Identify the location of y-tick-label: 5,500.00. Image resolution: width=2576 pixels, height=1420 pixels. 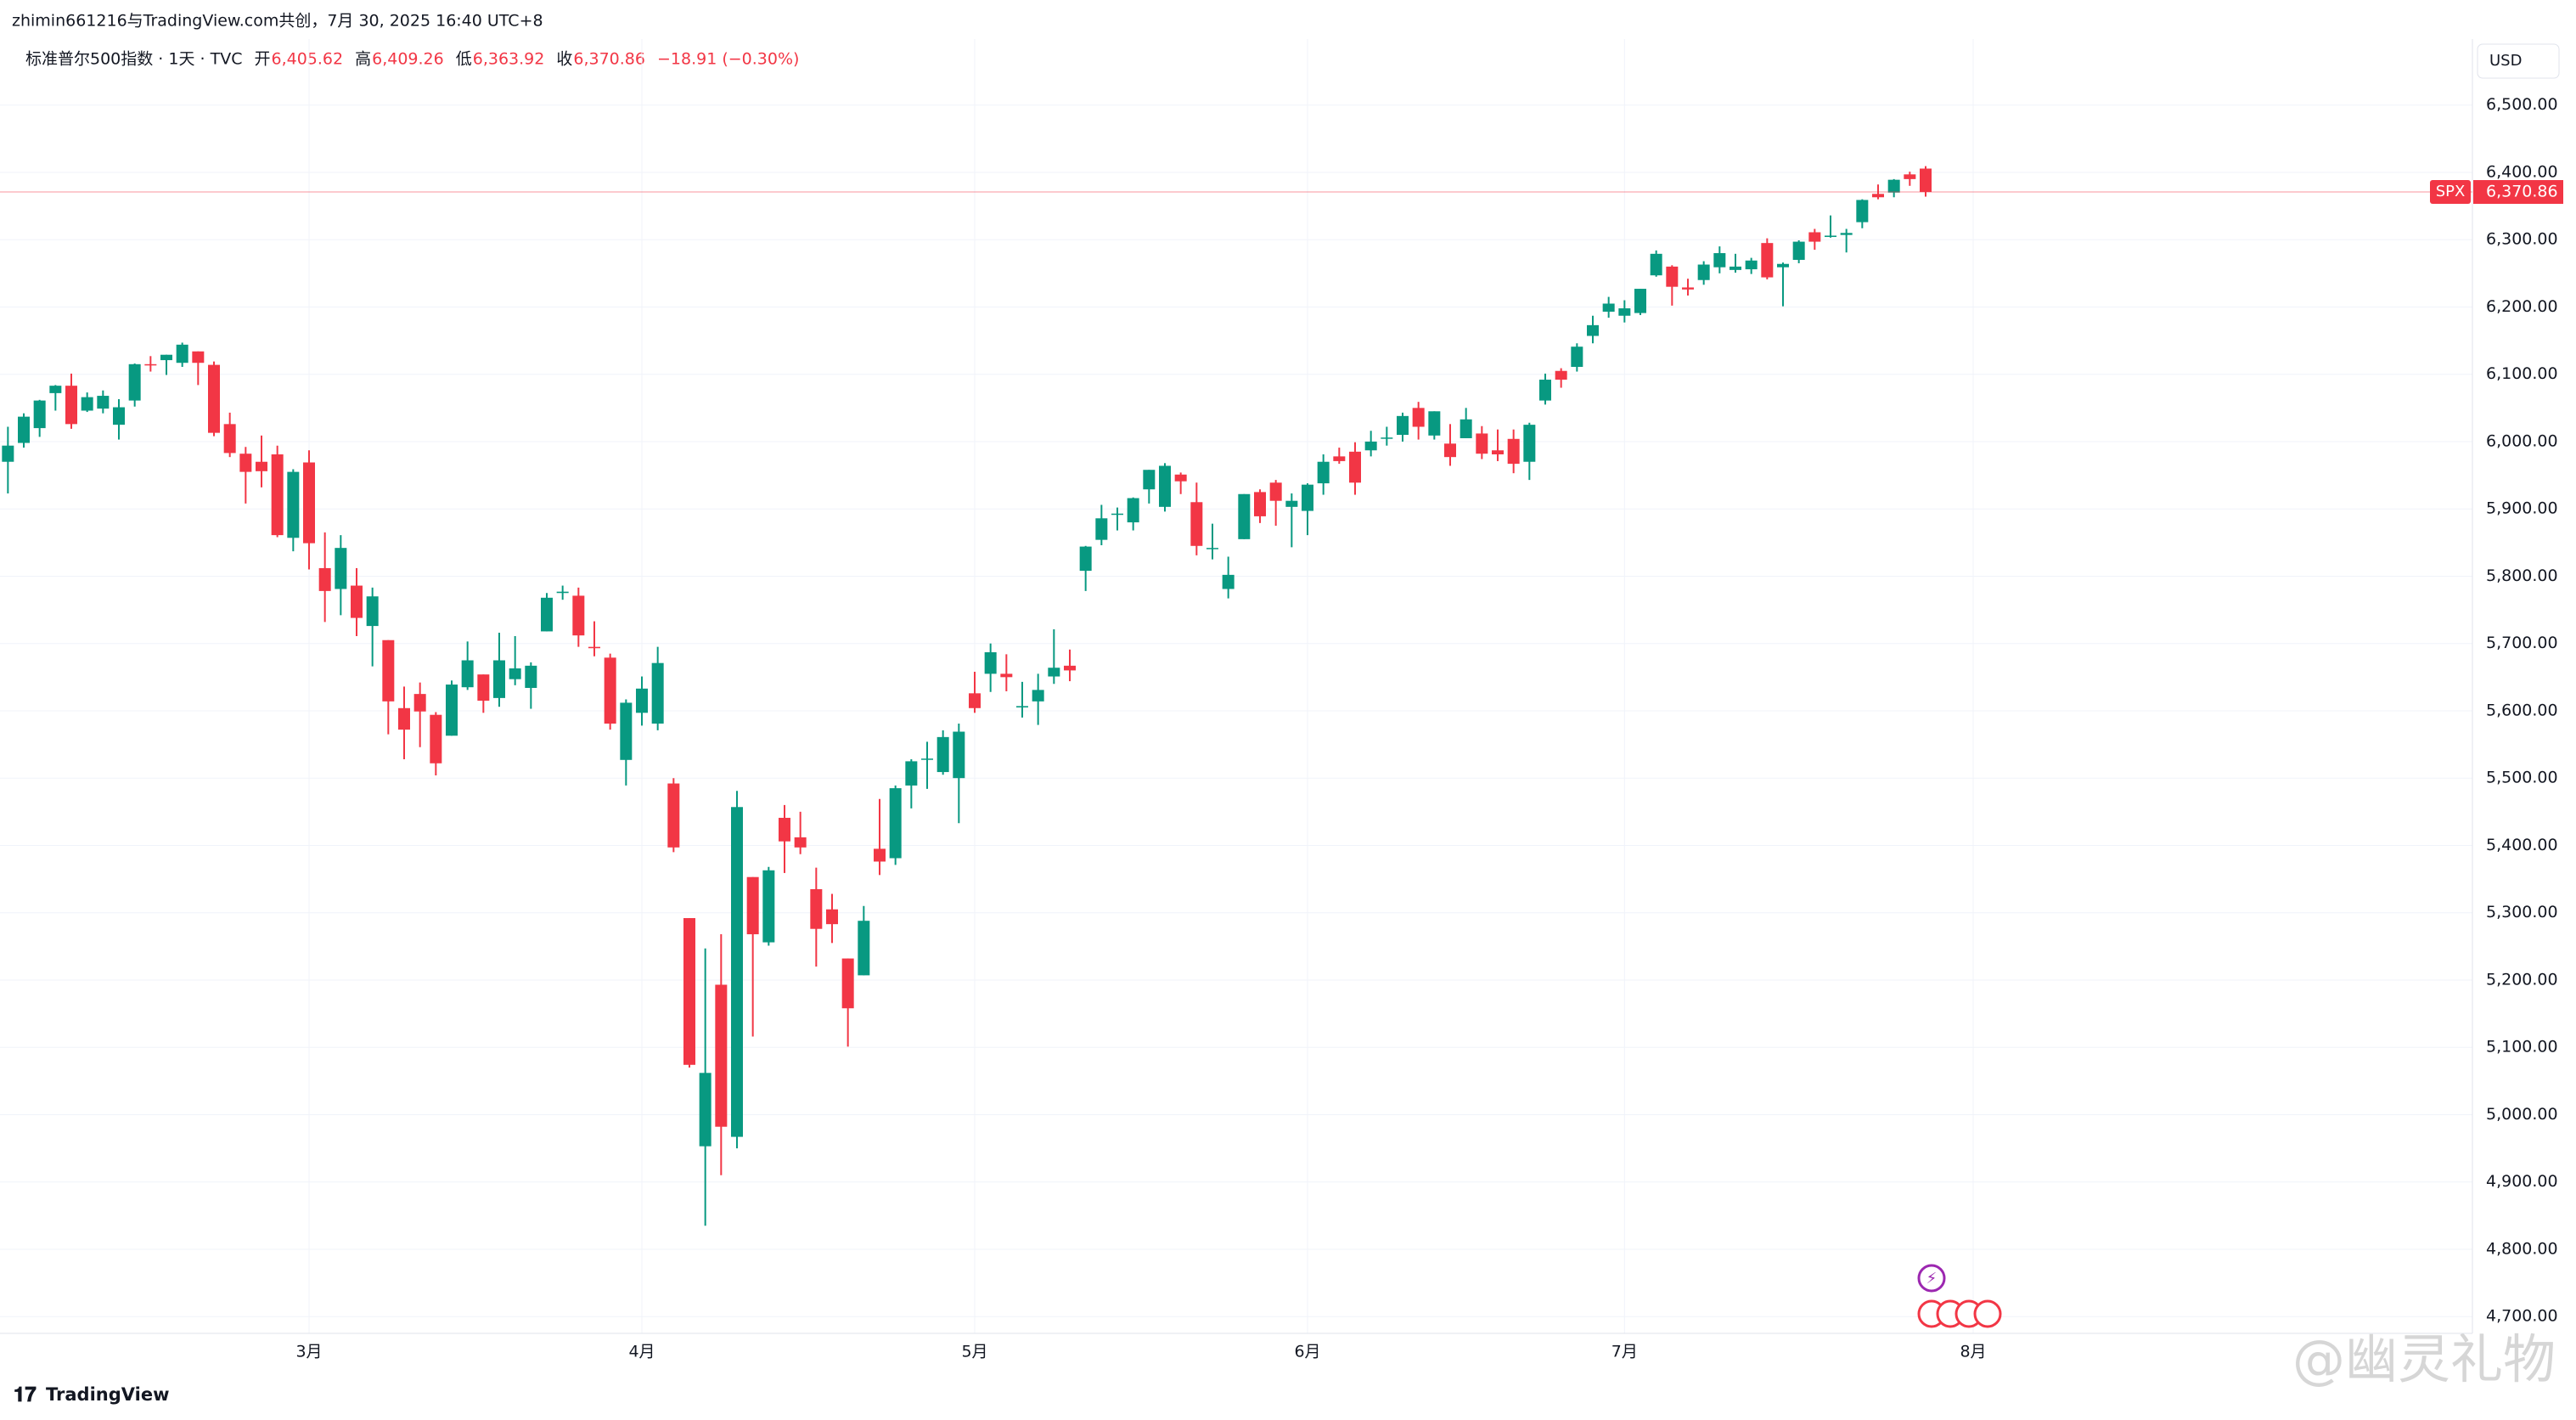
(2522, 778).